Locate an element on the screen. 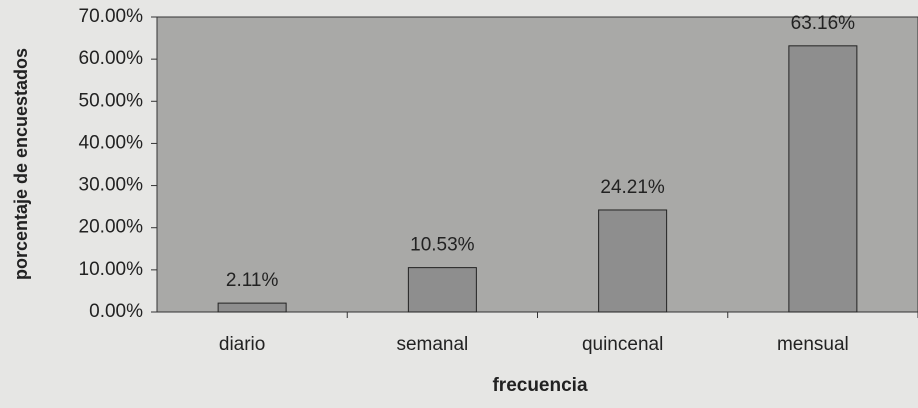  y-tick-label: 70.00% is located at coordinates (111, 16).